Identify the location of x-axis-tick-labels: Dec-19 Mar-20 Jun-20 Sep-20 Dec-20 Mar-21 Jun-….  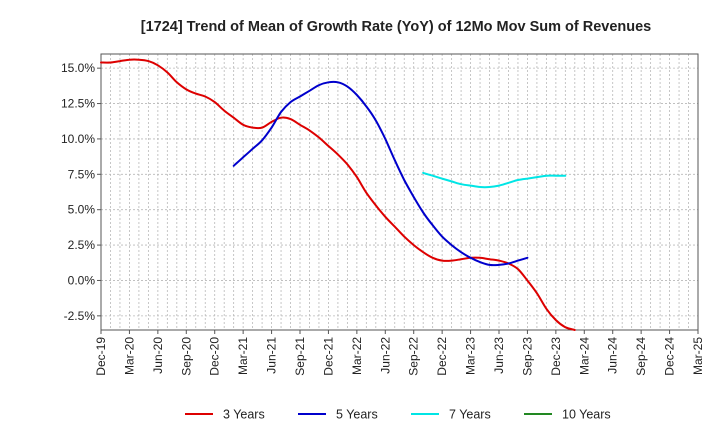
(399, 353).